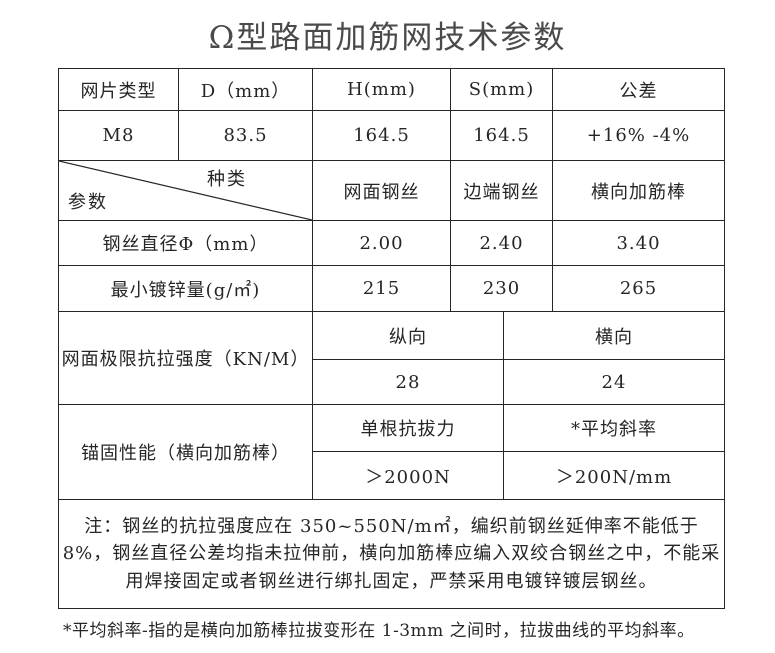  I want to click on diagonal-line, so click(185, 190).